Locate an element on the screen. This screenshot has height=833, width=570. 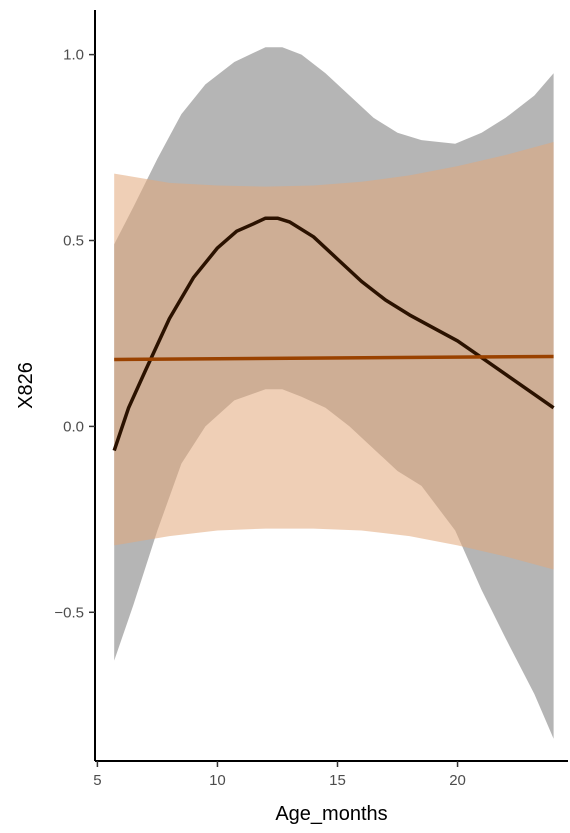
x-tick-label: 10 is located at coordinates (217, 780).